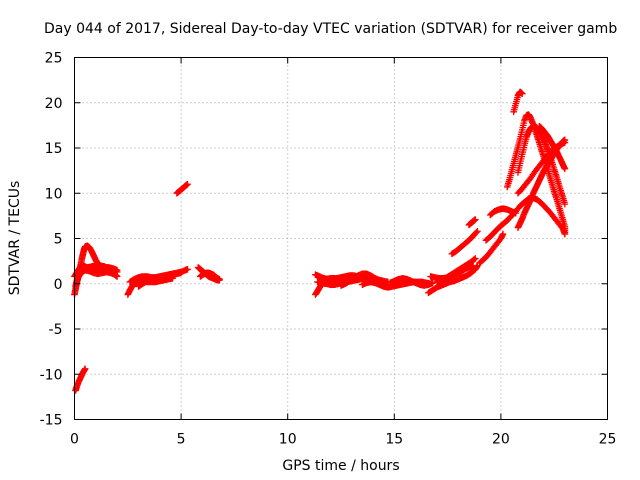  I want to click on x-tick-label: 0, so click(74, 440).